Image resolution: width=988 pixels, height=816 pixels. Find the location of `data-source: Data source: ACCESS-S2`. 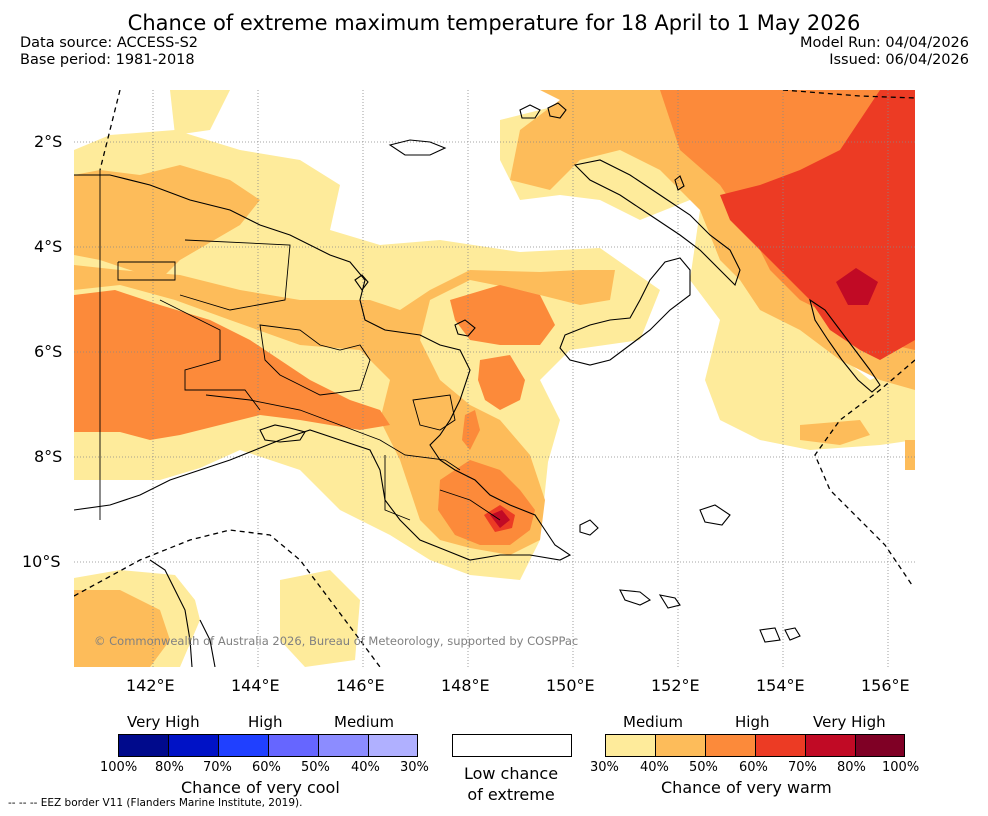

data-source: Data source: ACCESS-S2 is located at coordinates (109, 43).